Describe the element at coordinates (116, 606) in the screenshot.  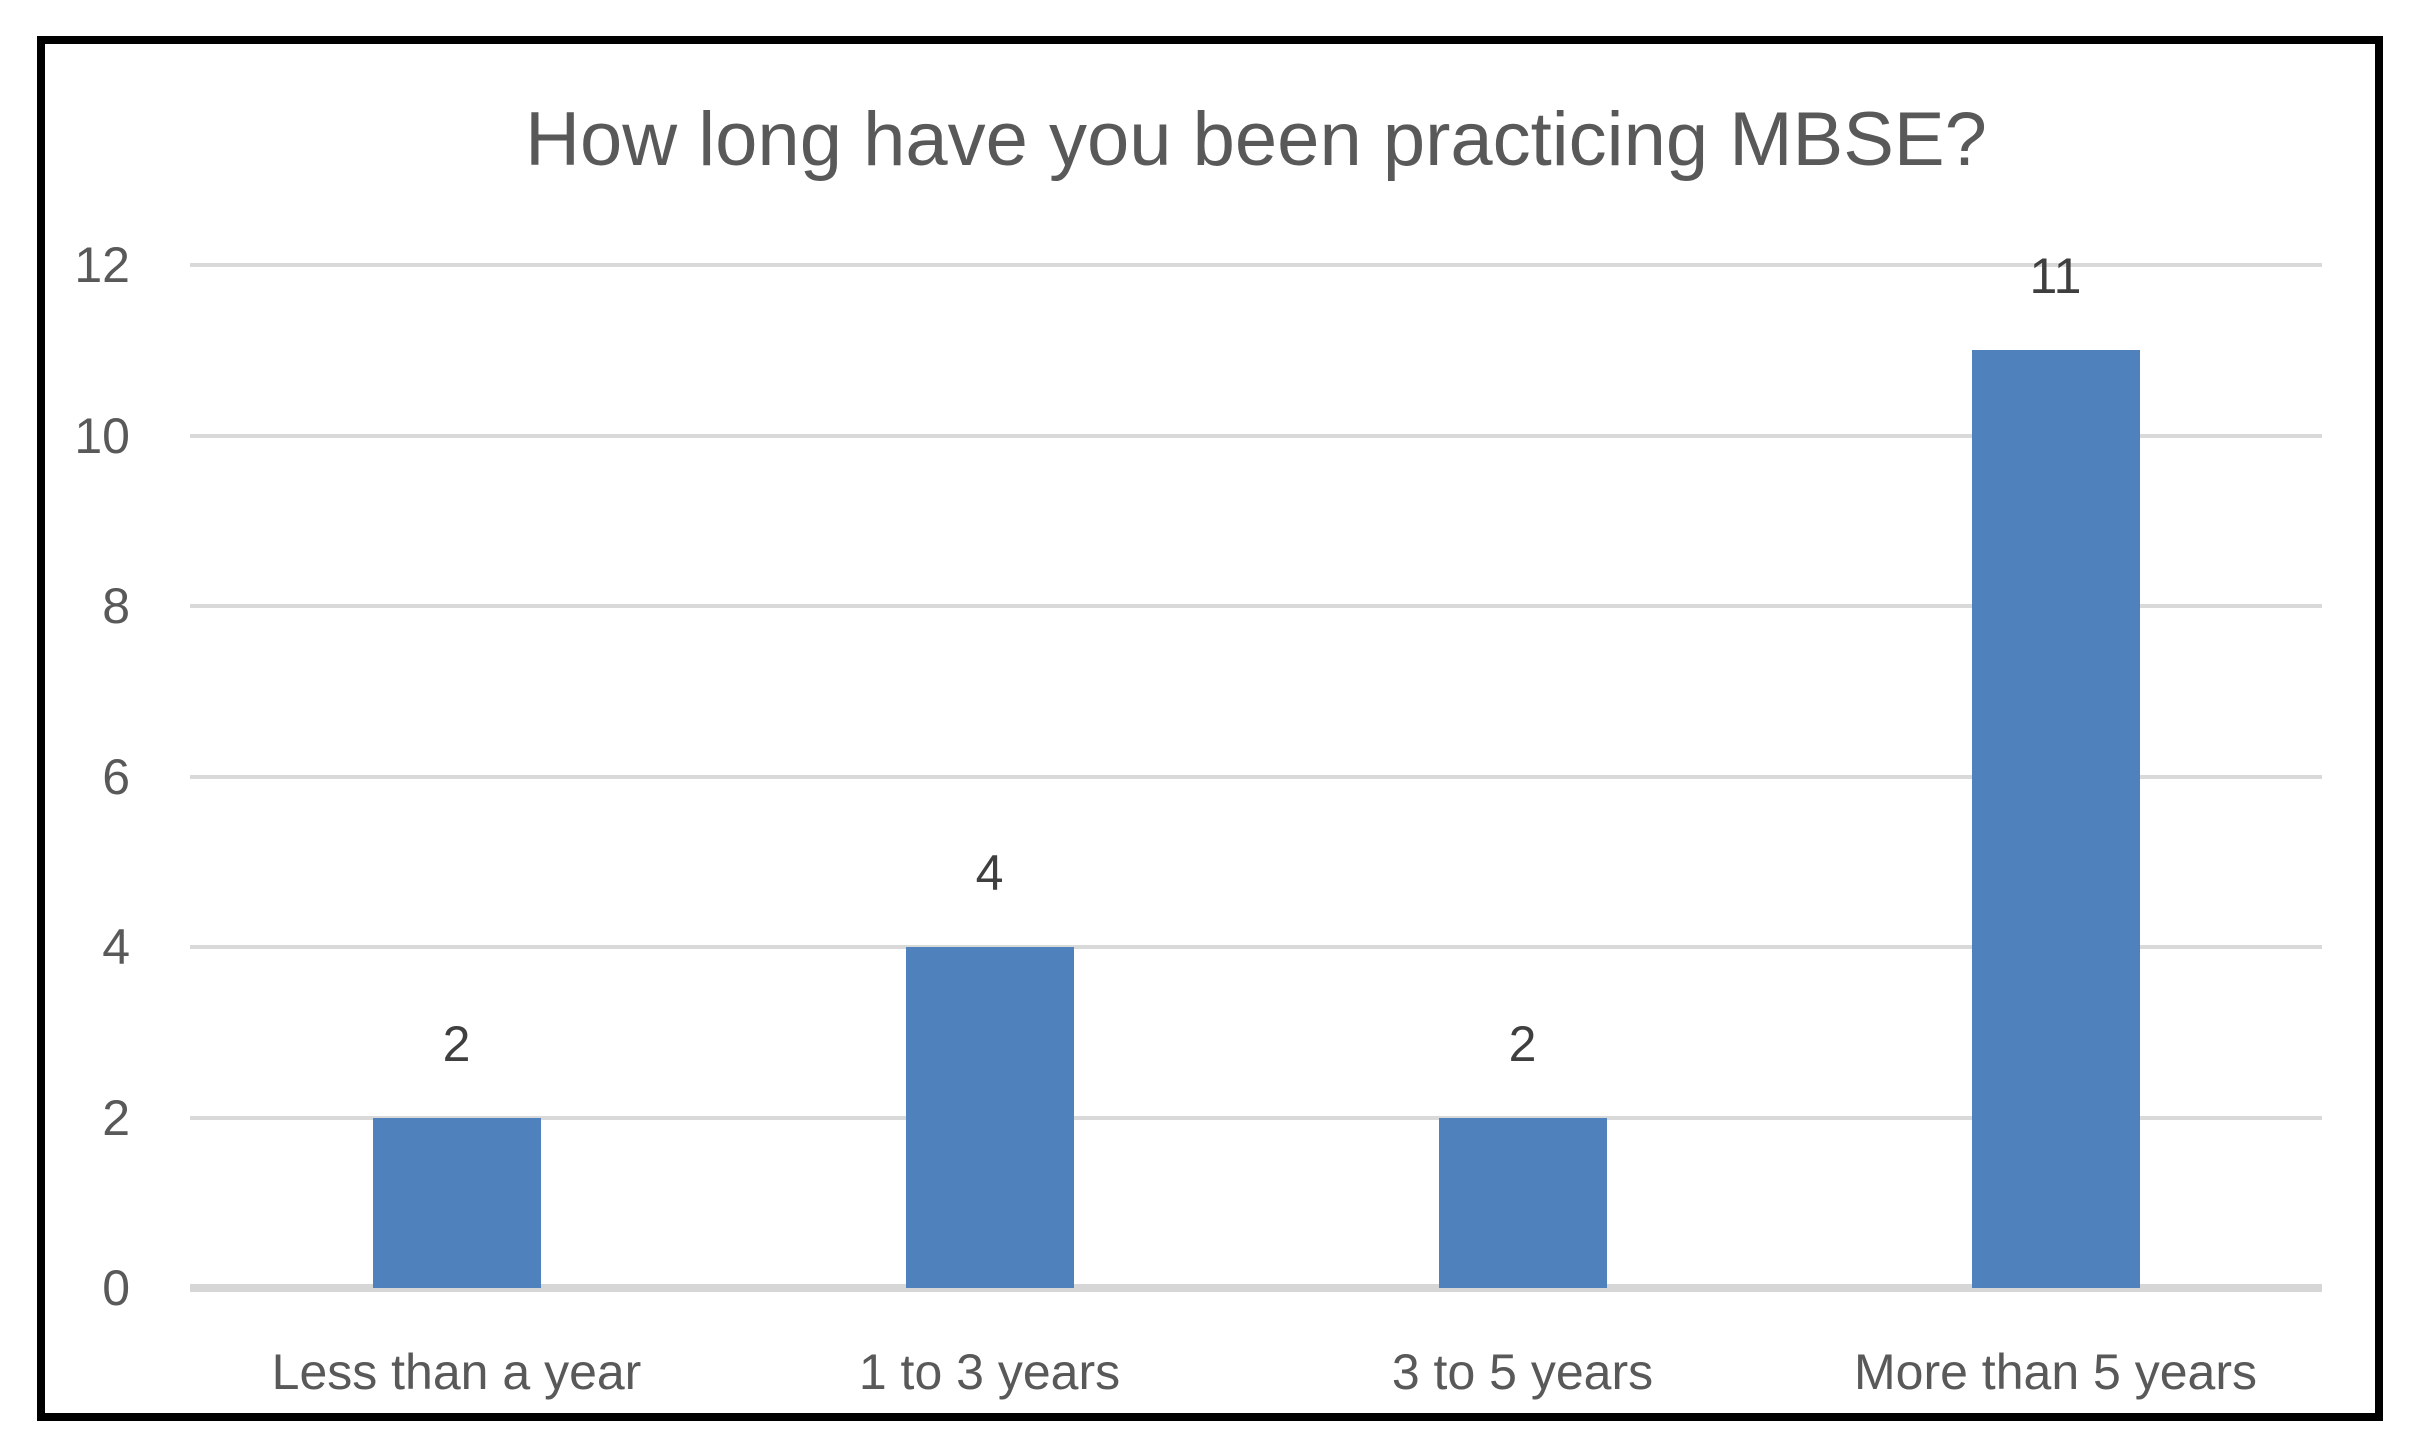
I see `y-axis-tick-label: 8` at that location.